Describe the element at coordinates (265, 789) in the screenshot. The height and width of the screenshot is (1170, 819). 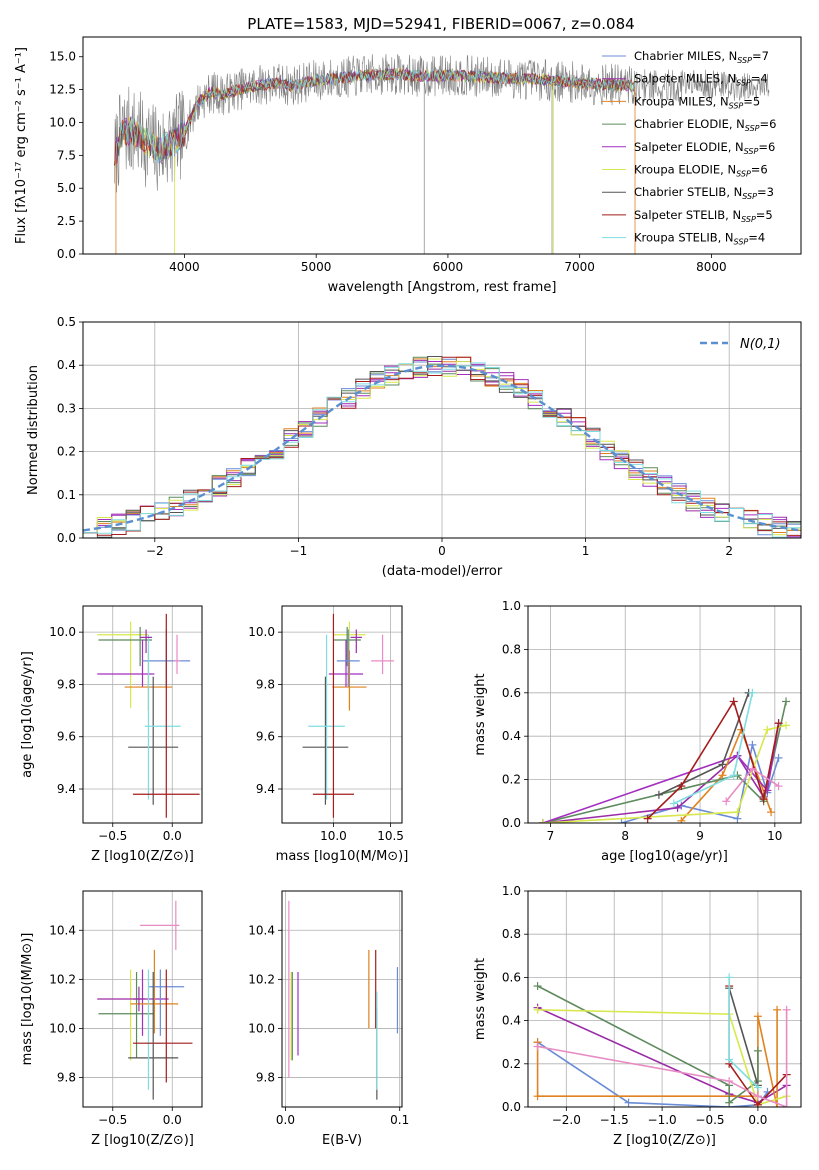
I see `y-tick-label: 9.4` at that location.